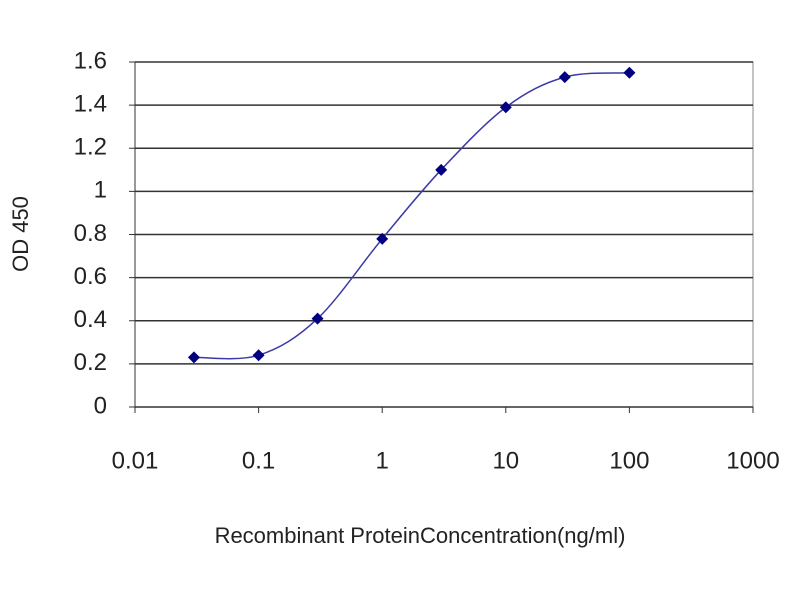 This screenshot has height=600, width=800. What do you see at coordinates (90, 60) in the screenshot?
I see `y-tick-label: 1.6` at bounding box center [90, 60].